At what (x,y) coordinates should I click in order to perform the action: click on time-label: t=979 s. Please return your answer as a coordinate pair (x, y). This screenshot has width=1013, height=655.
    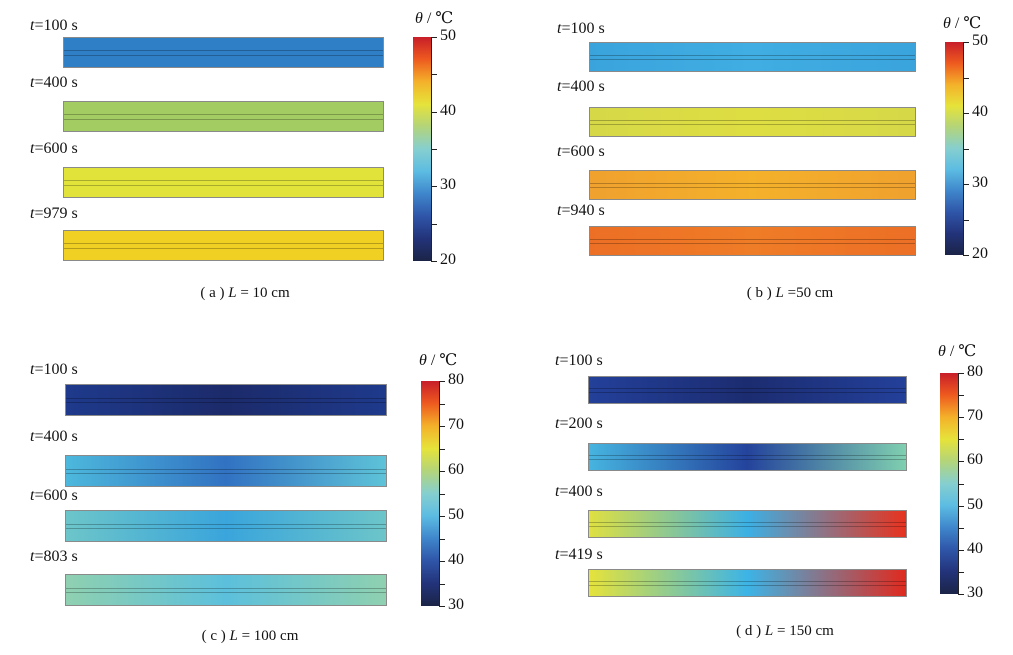
    Looking at the image, I should click on (54, 214).